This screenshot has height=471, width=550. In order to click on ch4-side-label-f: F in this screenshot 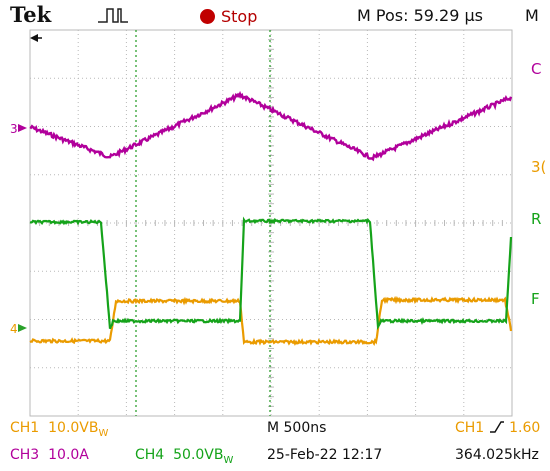, I will do `click(535, 299)`.